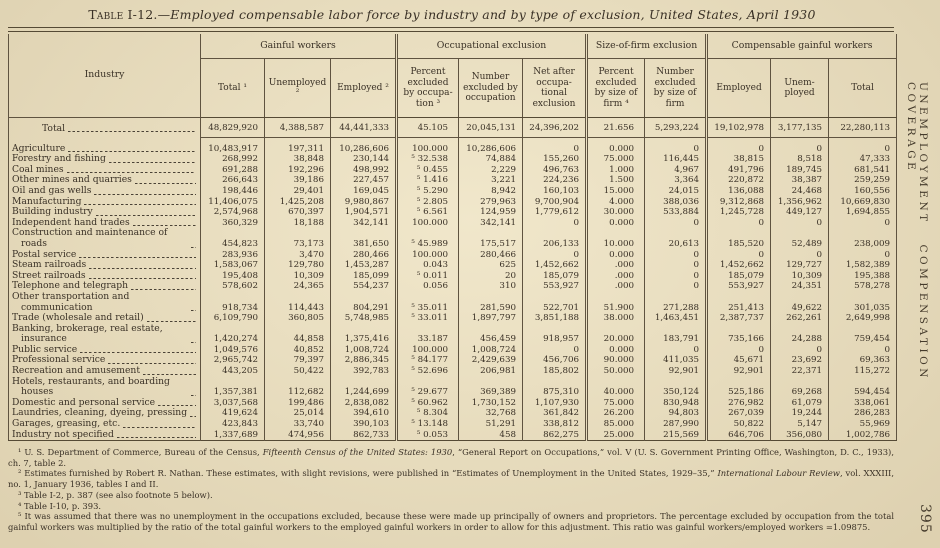 The image size is (940, 548). What do you see at coordinates (427, 361) in the screenshot?
I see `cell: ⁵ 84.177` at bounding box center [427, 361].